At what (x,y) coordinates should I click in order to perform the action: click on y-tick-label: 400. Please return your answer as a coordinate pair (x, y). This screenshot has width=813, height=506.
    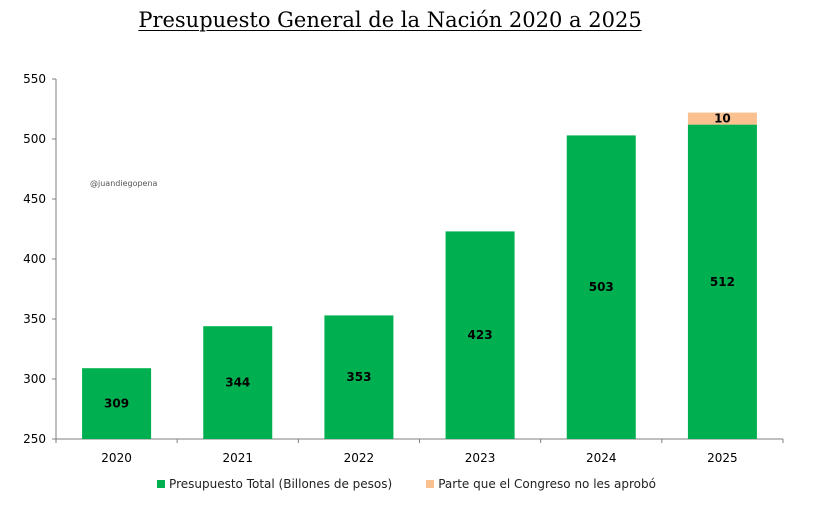
    Looking at the image, I should click on (34, 259).